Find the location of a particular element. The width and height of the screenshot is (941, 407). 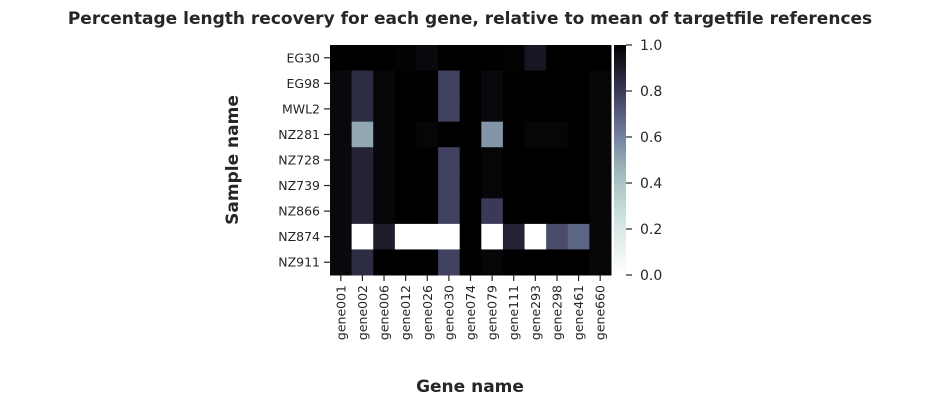

x-tick-label: gene660 is located at coordinates (600, 312).